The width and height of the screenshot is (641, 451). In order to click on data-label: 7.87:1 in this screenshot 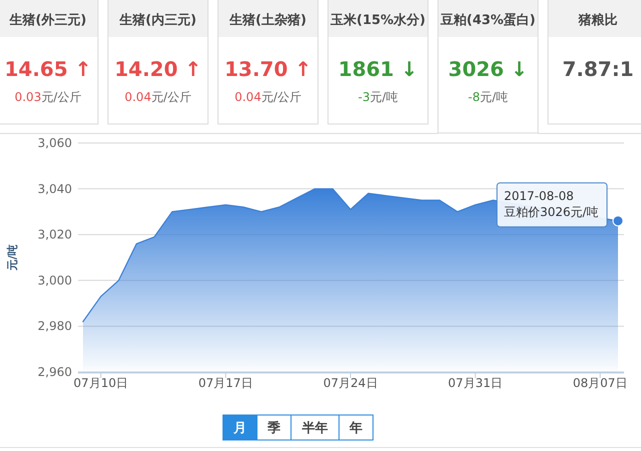, I will do `click(598, 69)`.